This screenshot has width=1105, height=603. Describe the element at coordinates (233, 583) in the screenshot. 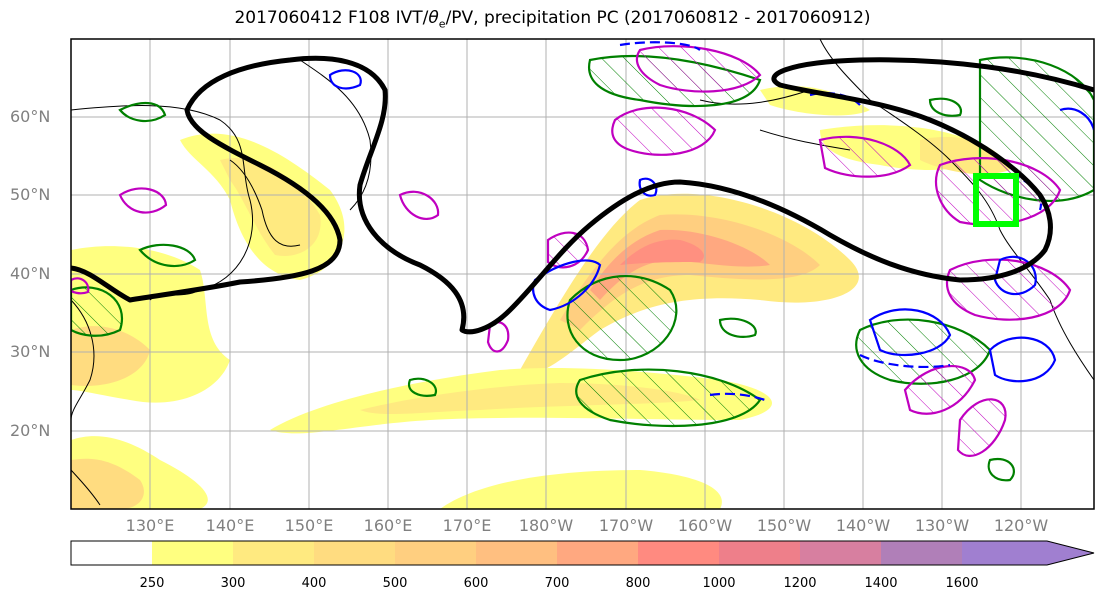

I see `colorbar-tick-300: 300` at that location.